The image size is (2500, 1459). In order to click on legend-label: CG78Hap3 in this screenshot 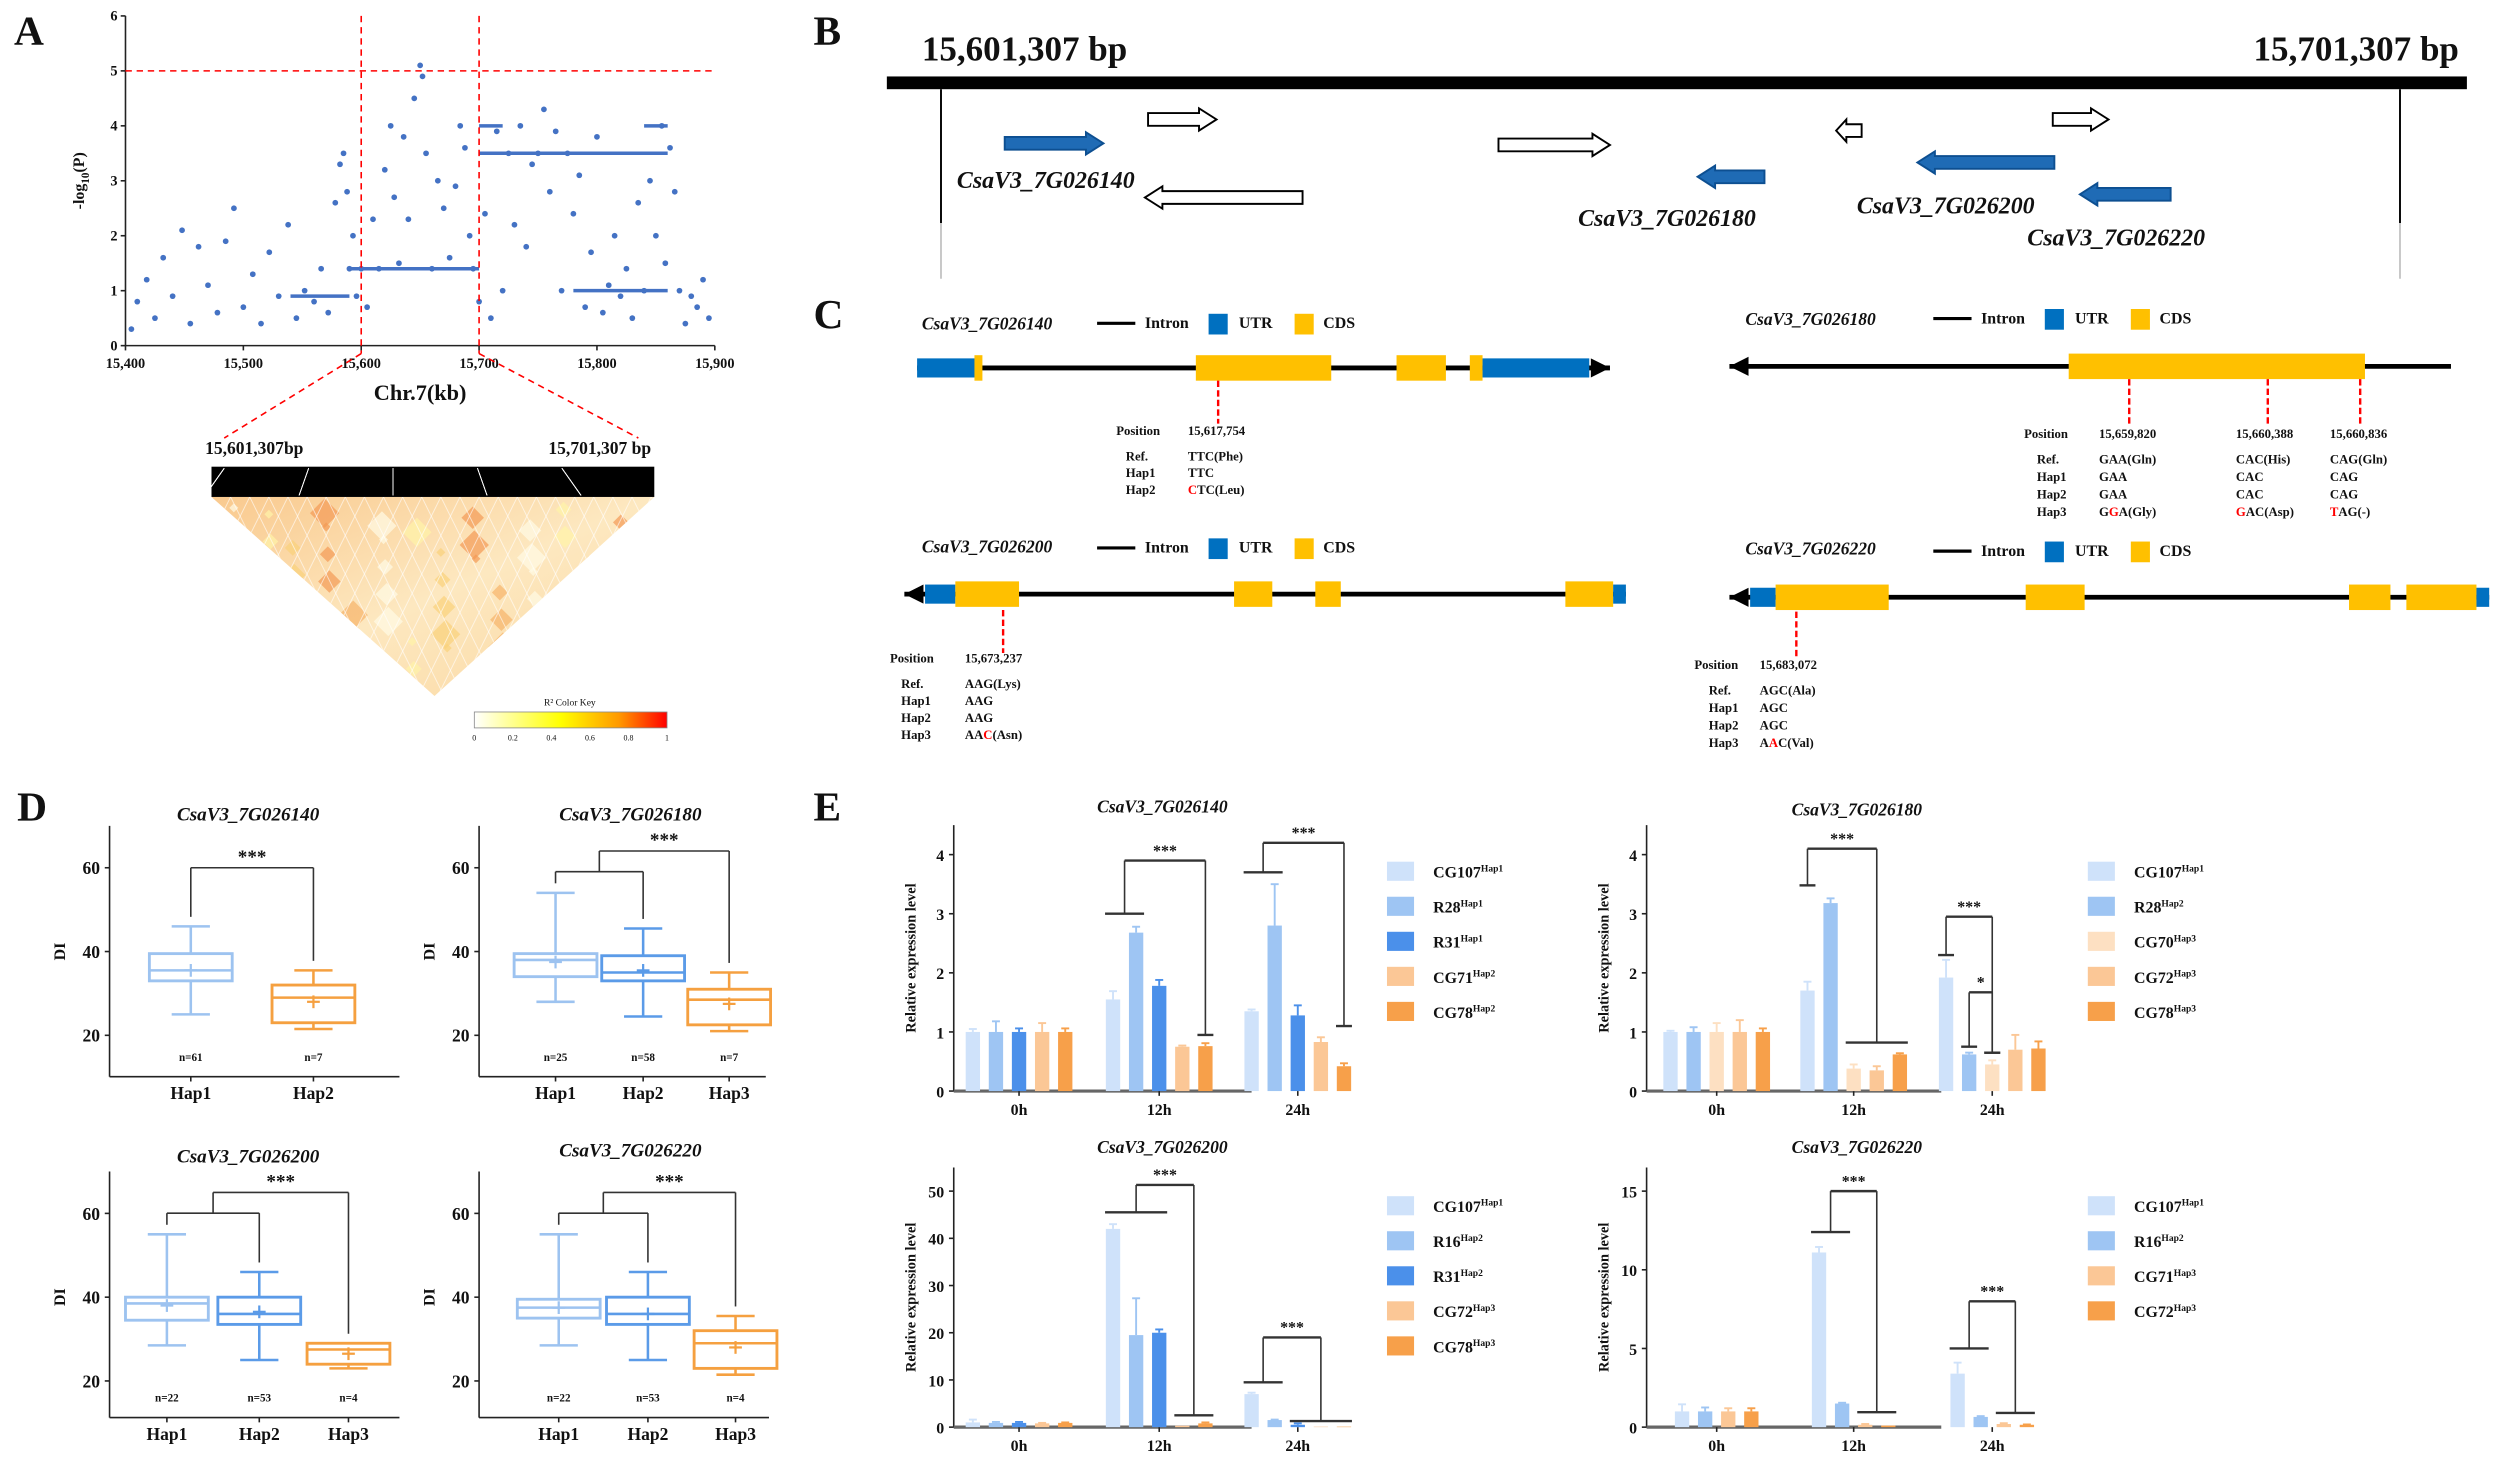, I will do `click(1464, 1347)`.